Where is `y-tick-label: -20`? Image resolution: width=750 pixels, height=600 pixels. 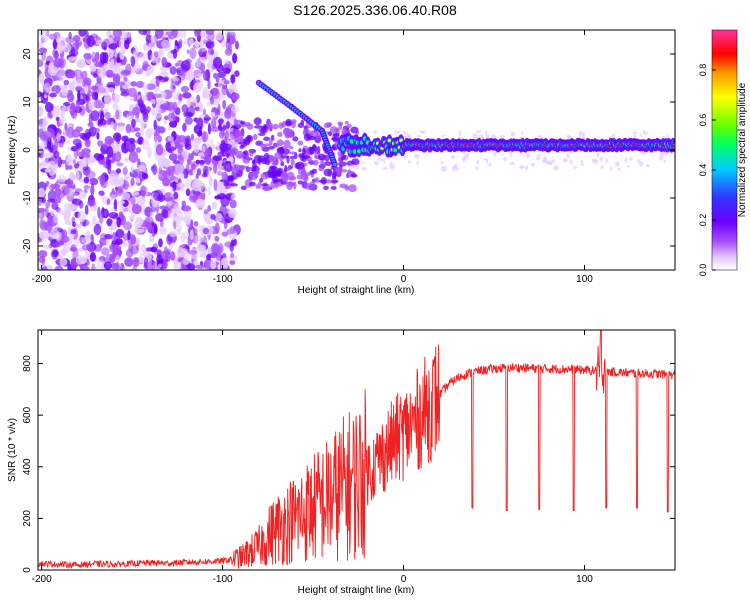 y-tick-label: -20 is located at coordinates (27, 245).